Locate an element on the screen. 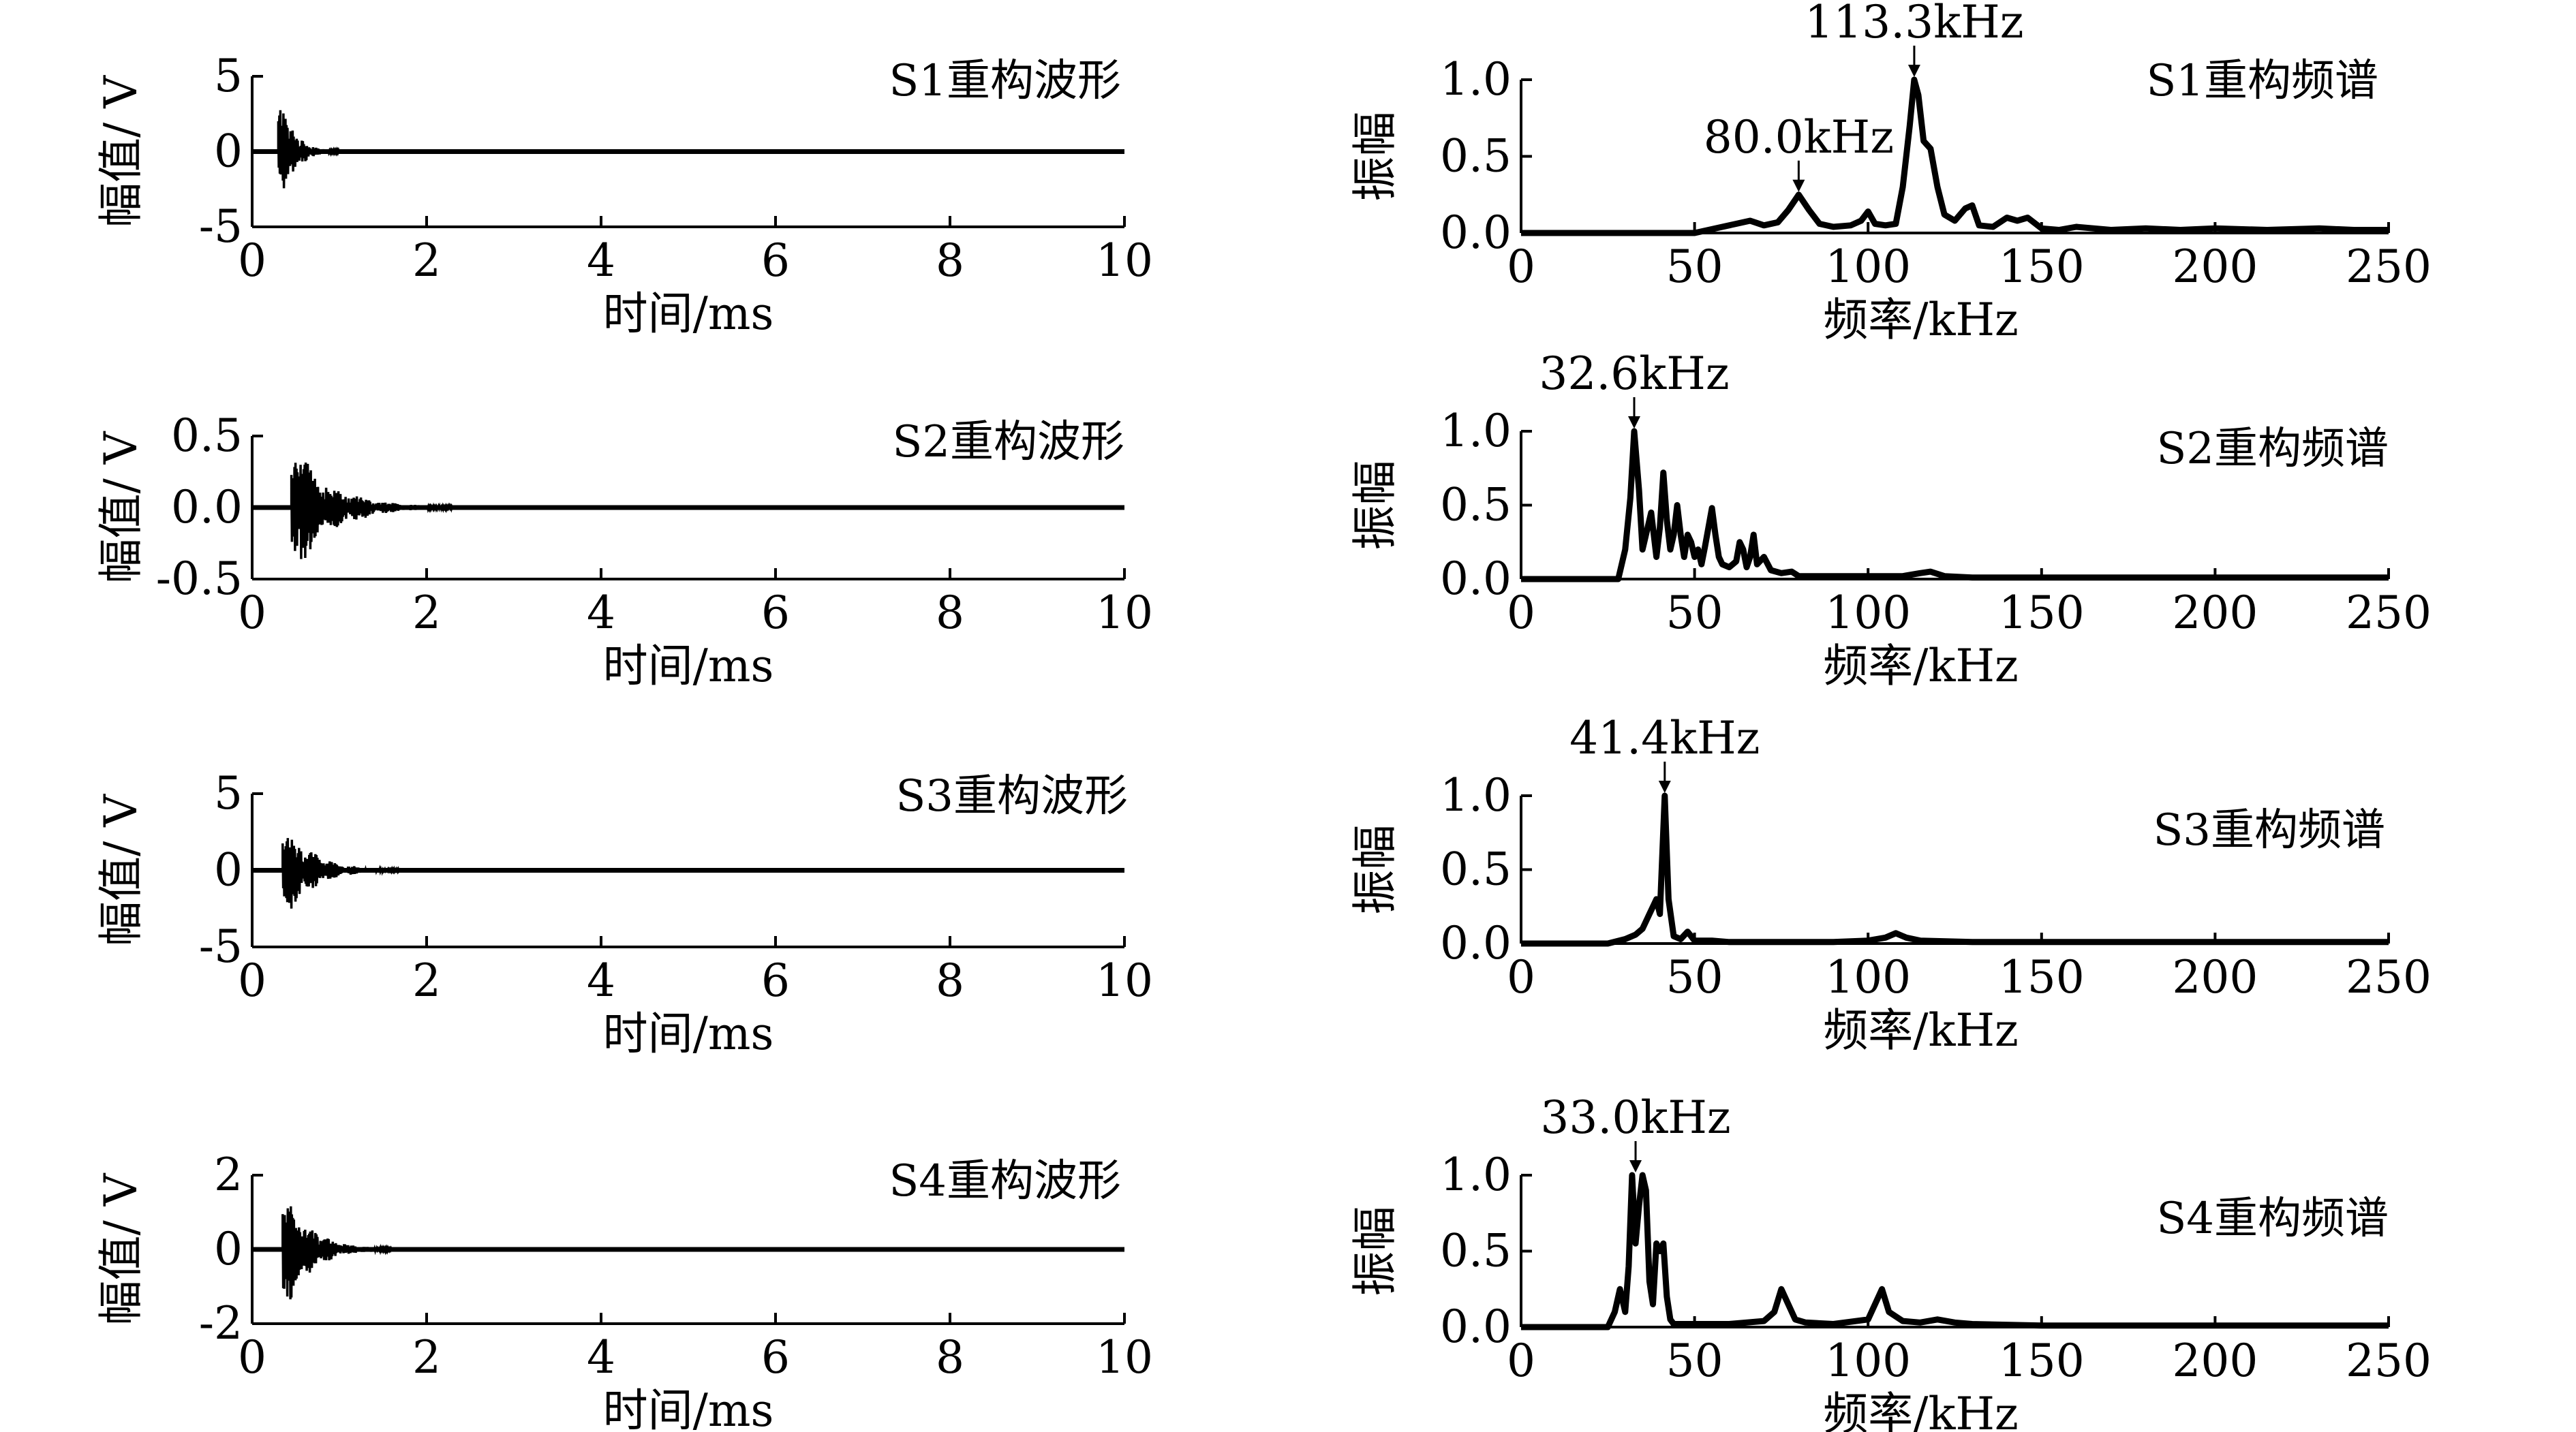  panel-title: S2重构频谱 is located at coordinates (2272, 449).